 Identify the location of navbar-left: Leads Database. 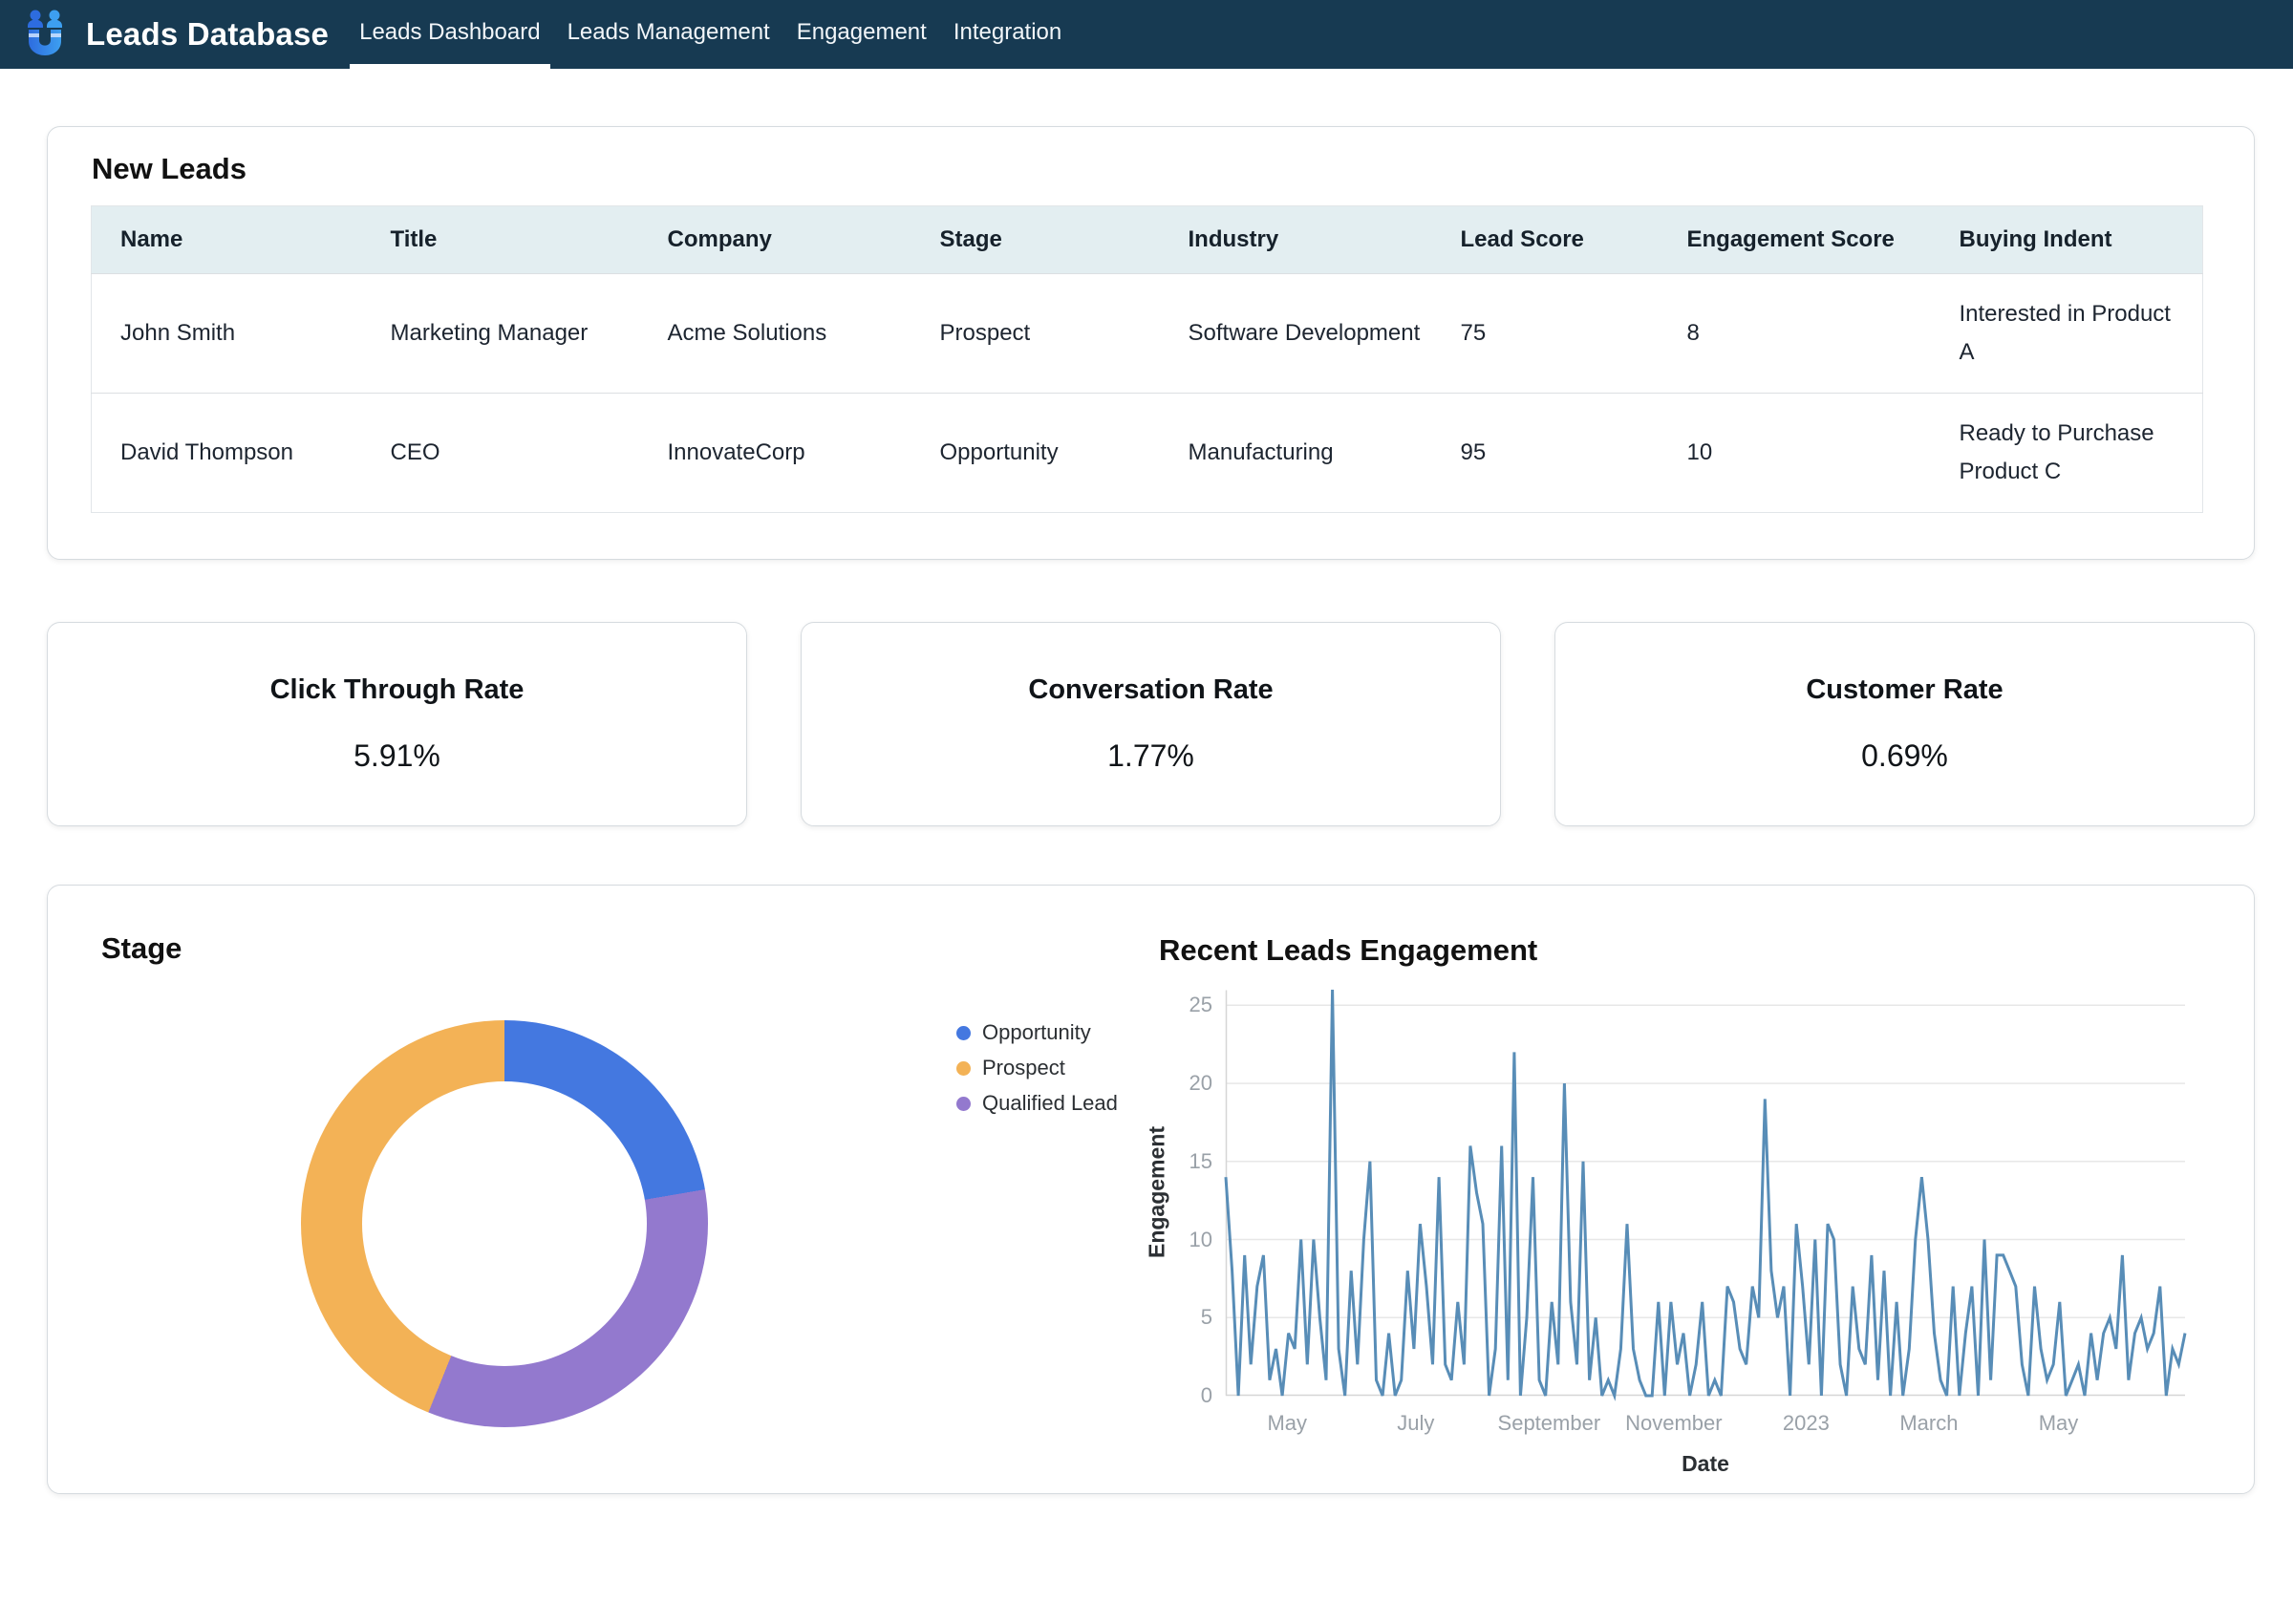
(175, 34).